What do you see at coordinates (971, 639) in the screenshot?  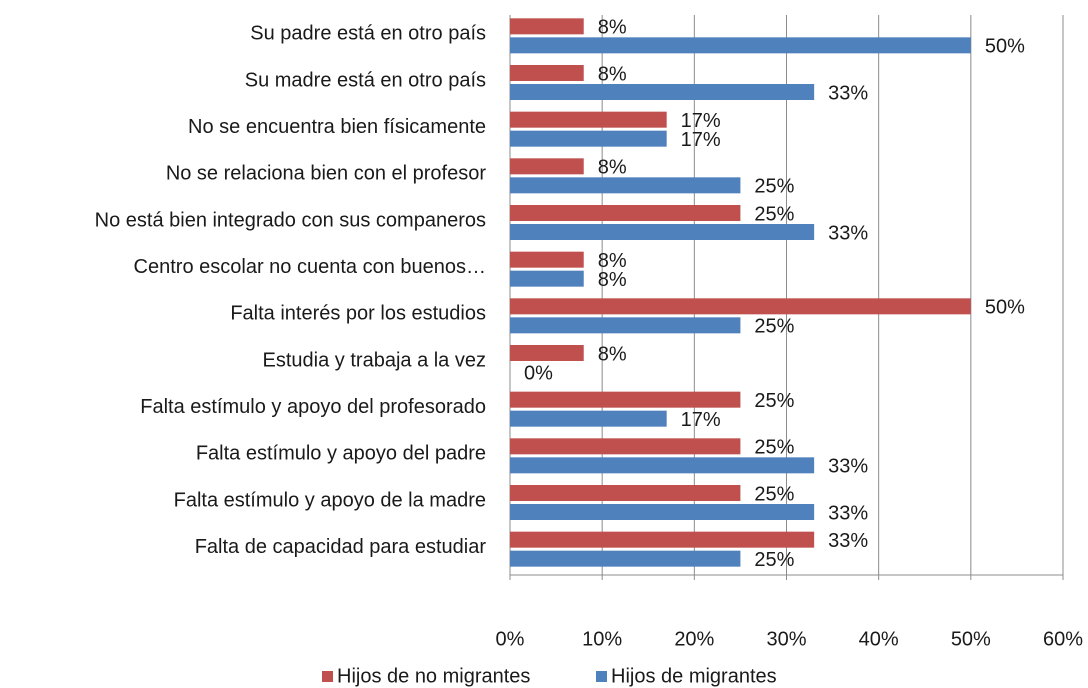 I see `x-tick-label: 50%` at bounding box center [971, 639].